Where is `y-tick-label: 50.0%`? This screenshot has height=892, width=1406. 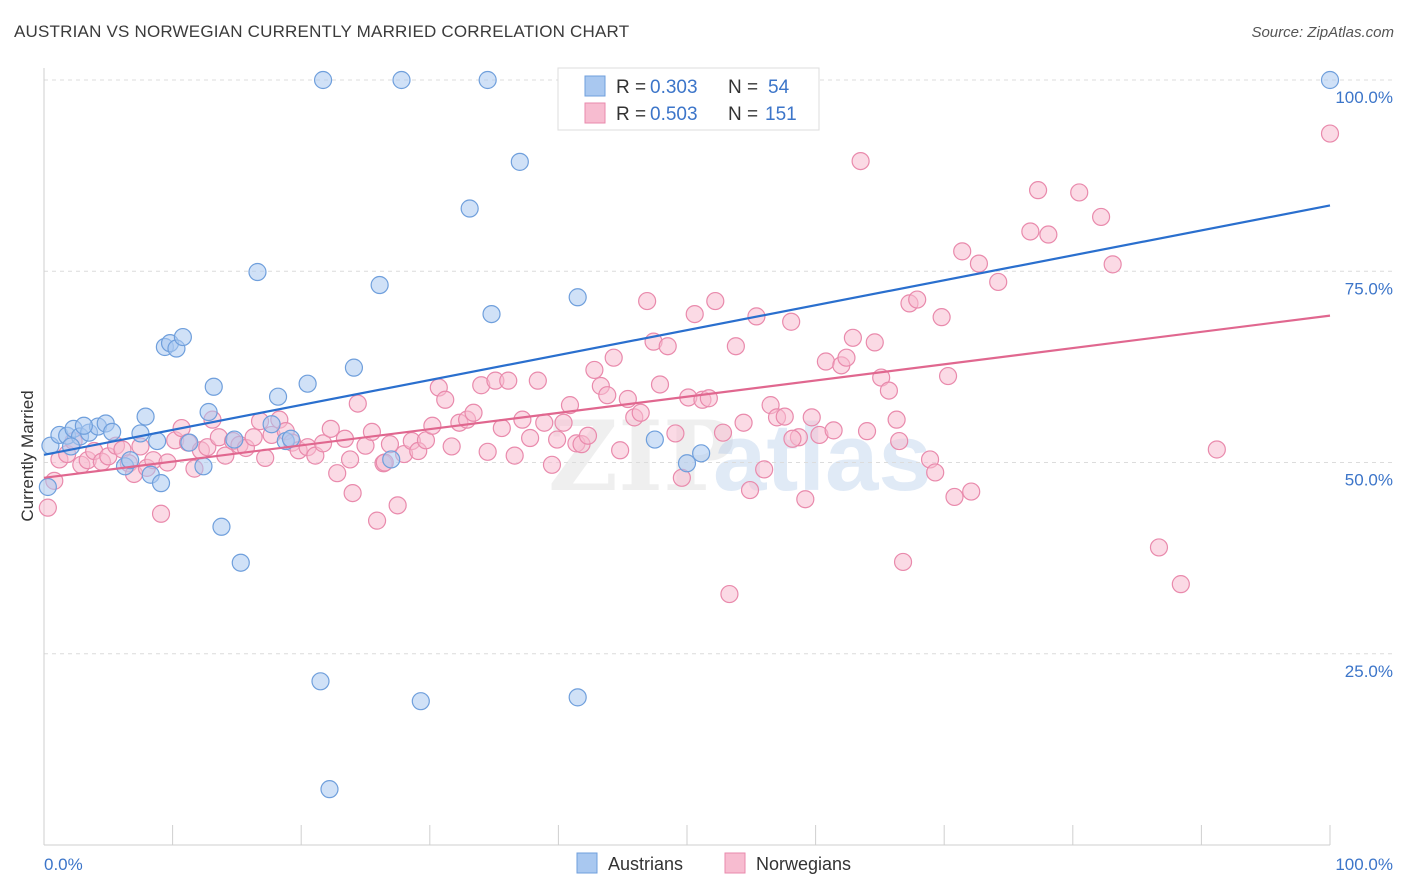 y-tick-label: 50.0% is located at coordinates (1369, 480).